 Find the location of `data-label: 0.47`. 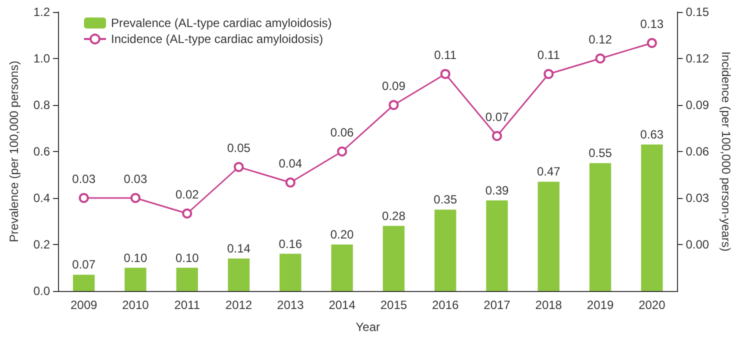

data-label: 0.47 is located at coordinates (548, 171).